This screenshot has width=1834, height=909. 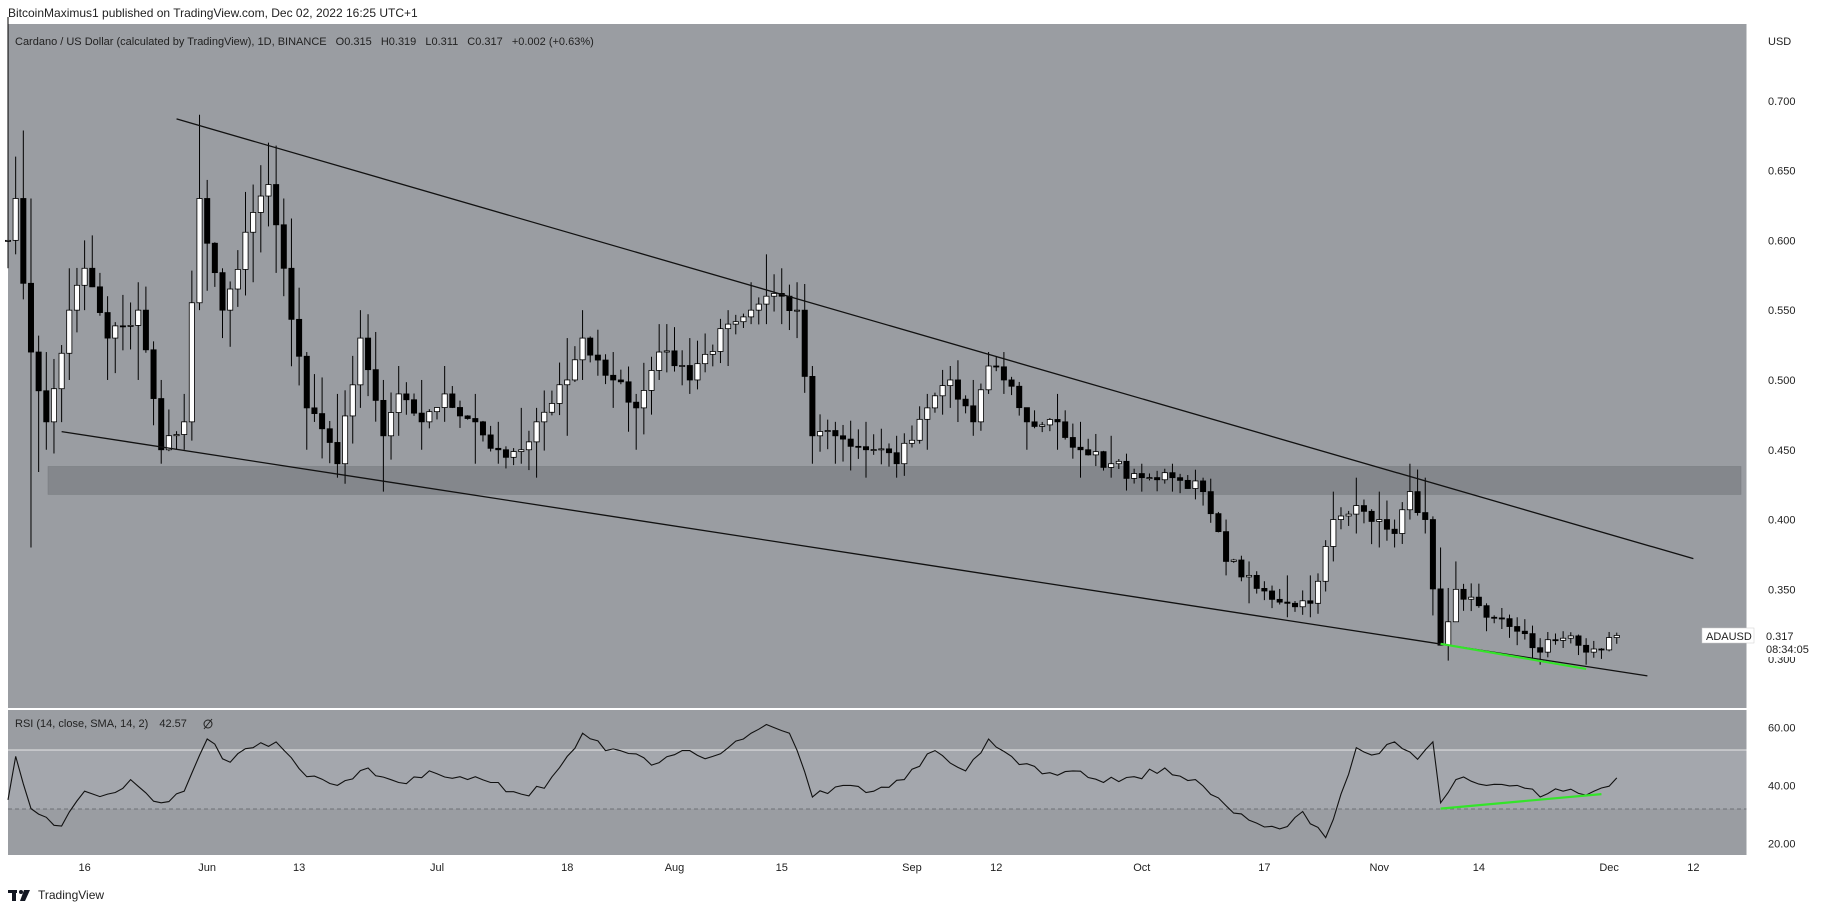 What do you see at coordinates (1782, 311) in the screenshot?
I see `price-tick-label: 0.550` at bounding box center [1782, 311].